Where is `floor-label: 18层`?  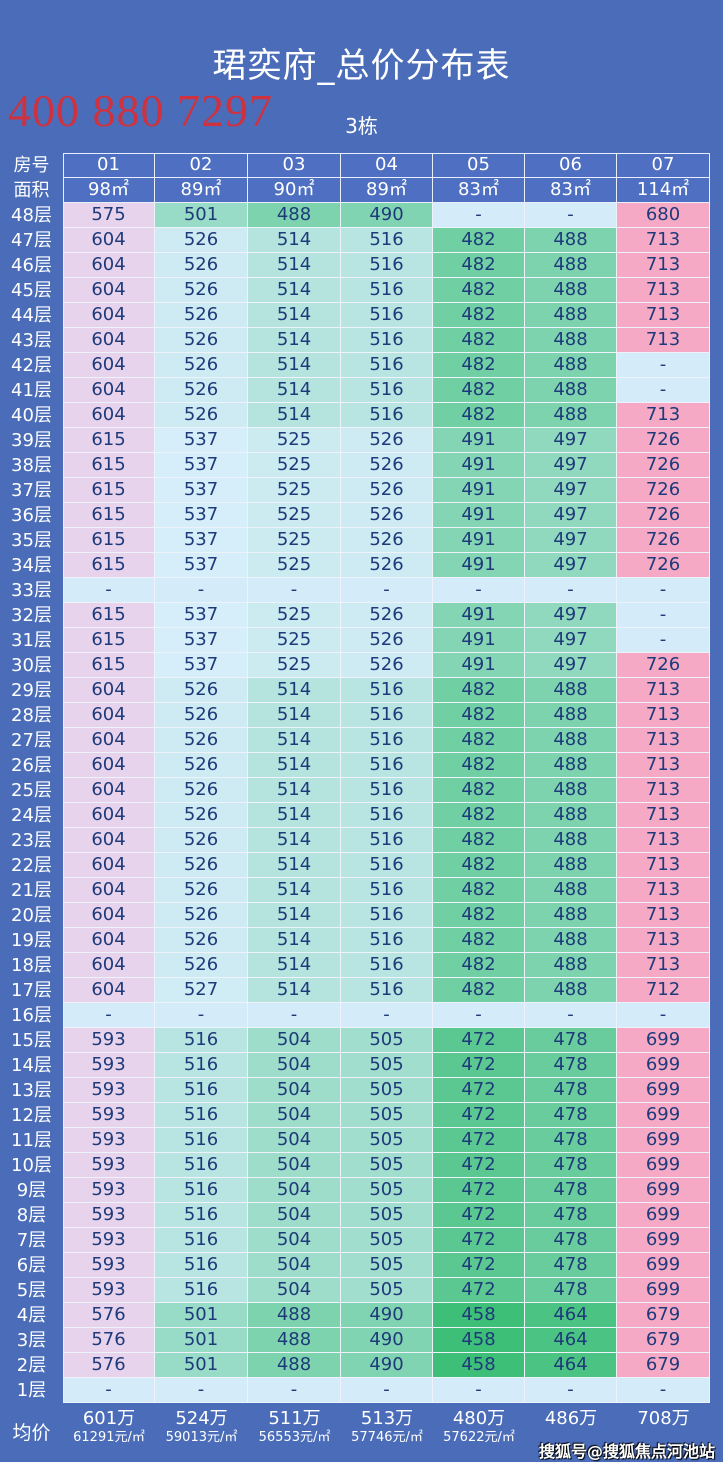
floor-label: 18层 is located at coordinates (31, 965).